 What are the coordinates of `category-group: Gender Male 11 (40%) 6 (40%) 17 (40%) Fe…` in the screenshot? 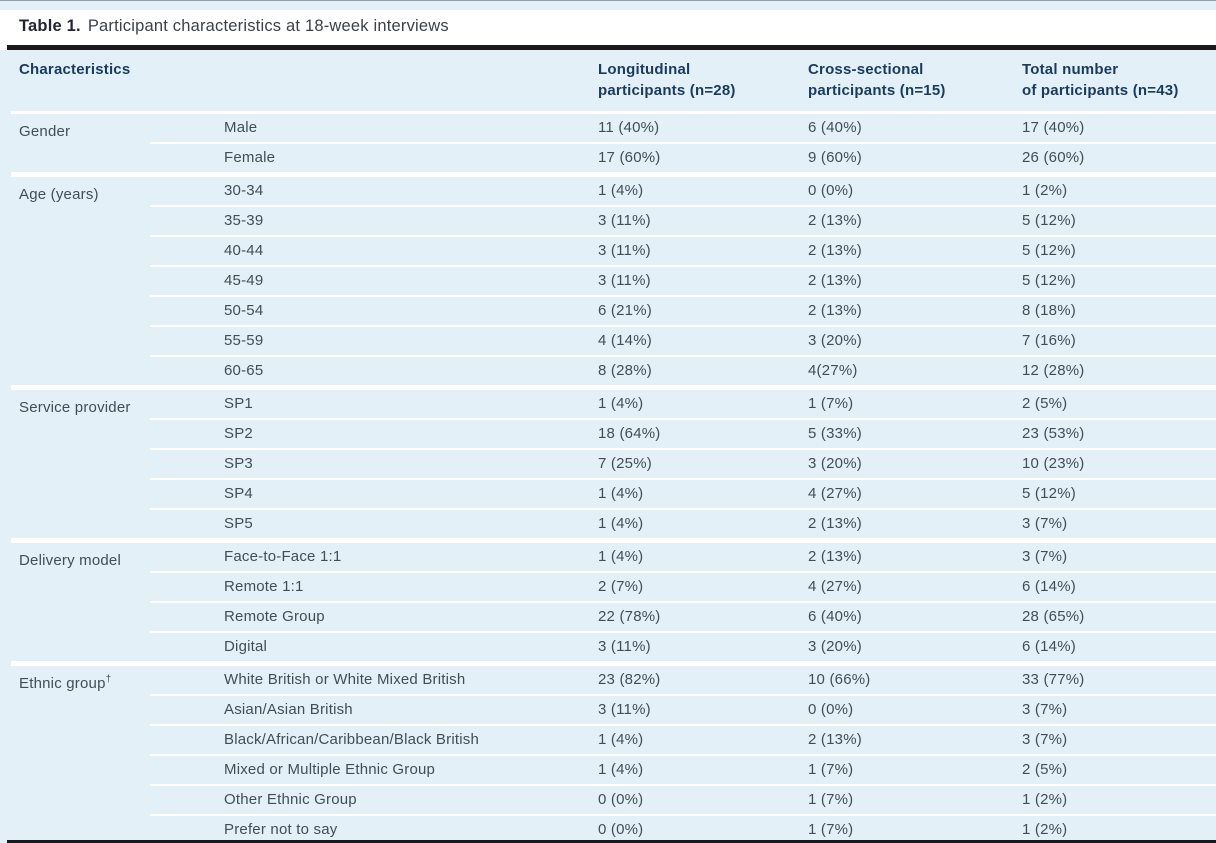 It's located at (608, 143).